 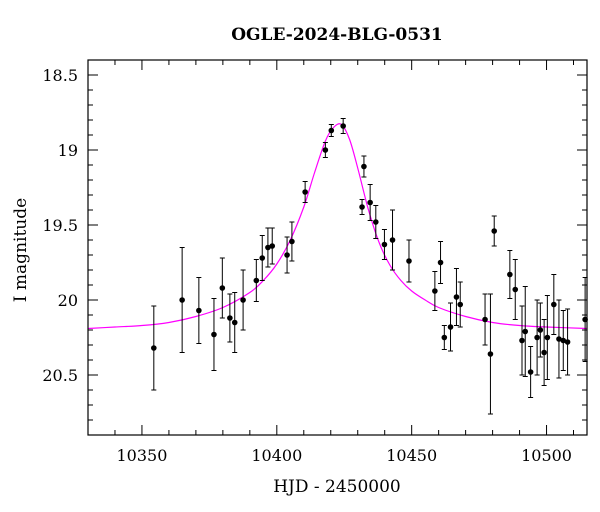 What do you see at coordinates (141, 455) in the screenshot?
I see `x-tick-label: 10350` at bounding box center [141, 455].